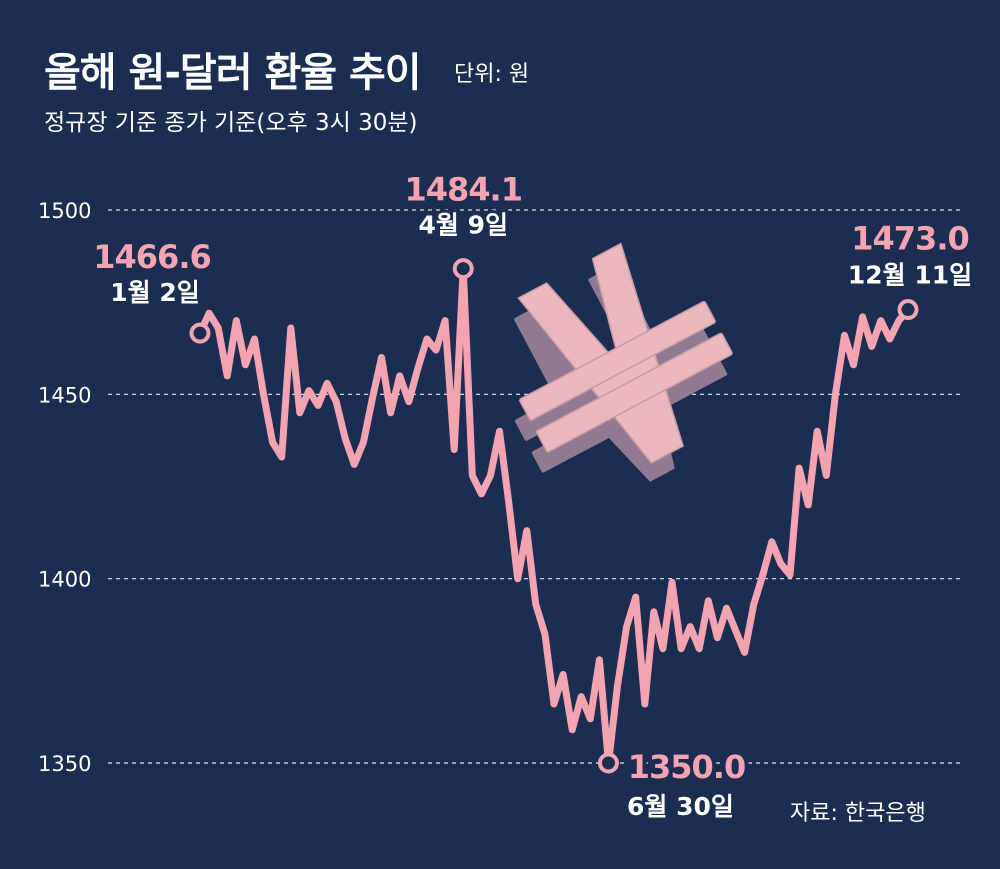  I want to click on annotation-date-29: 4월 9일, so click(463, 225).